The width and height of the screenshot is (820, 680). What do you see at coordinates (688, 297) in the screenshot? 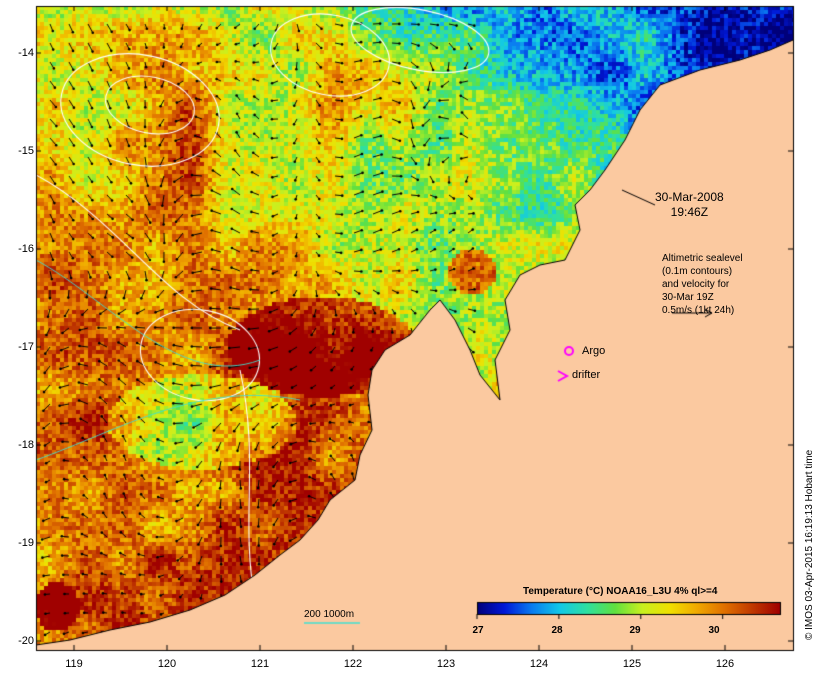
I see `altimetry-line: 30-Mar 19Z` at bounding box center [688, 297].